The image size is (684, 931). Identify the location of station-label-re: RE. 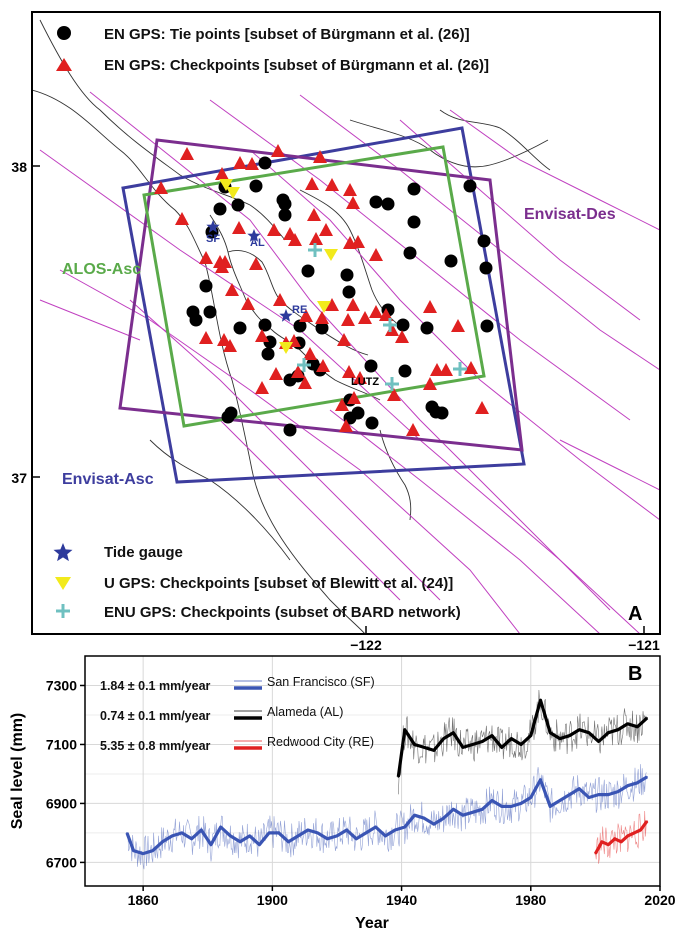
(299, 310).